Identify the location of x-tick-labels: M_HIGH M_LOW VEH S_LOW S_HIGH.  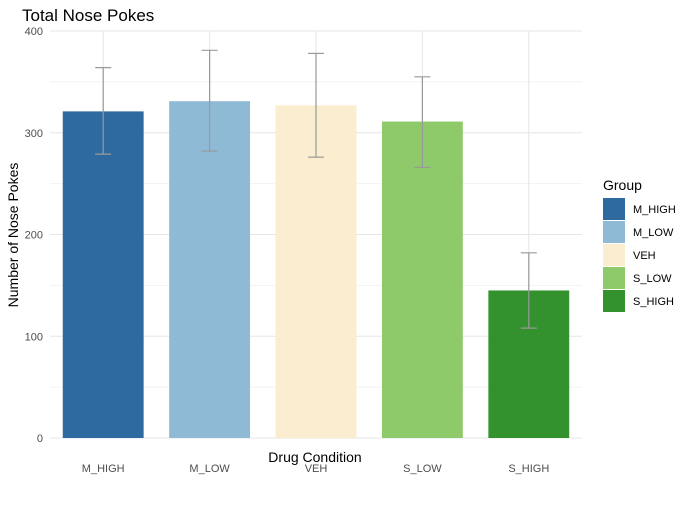
(316, 469).